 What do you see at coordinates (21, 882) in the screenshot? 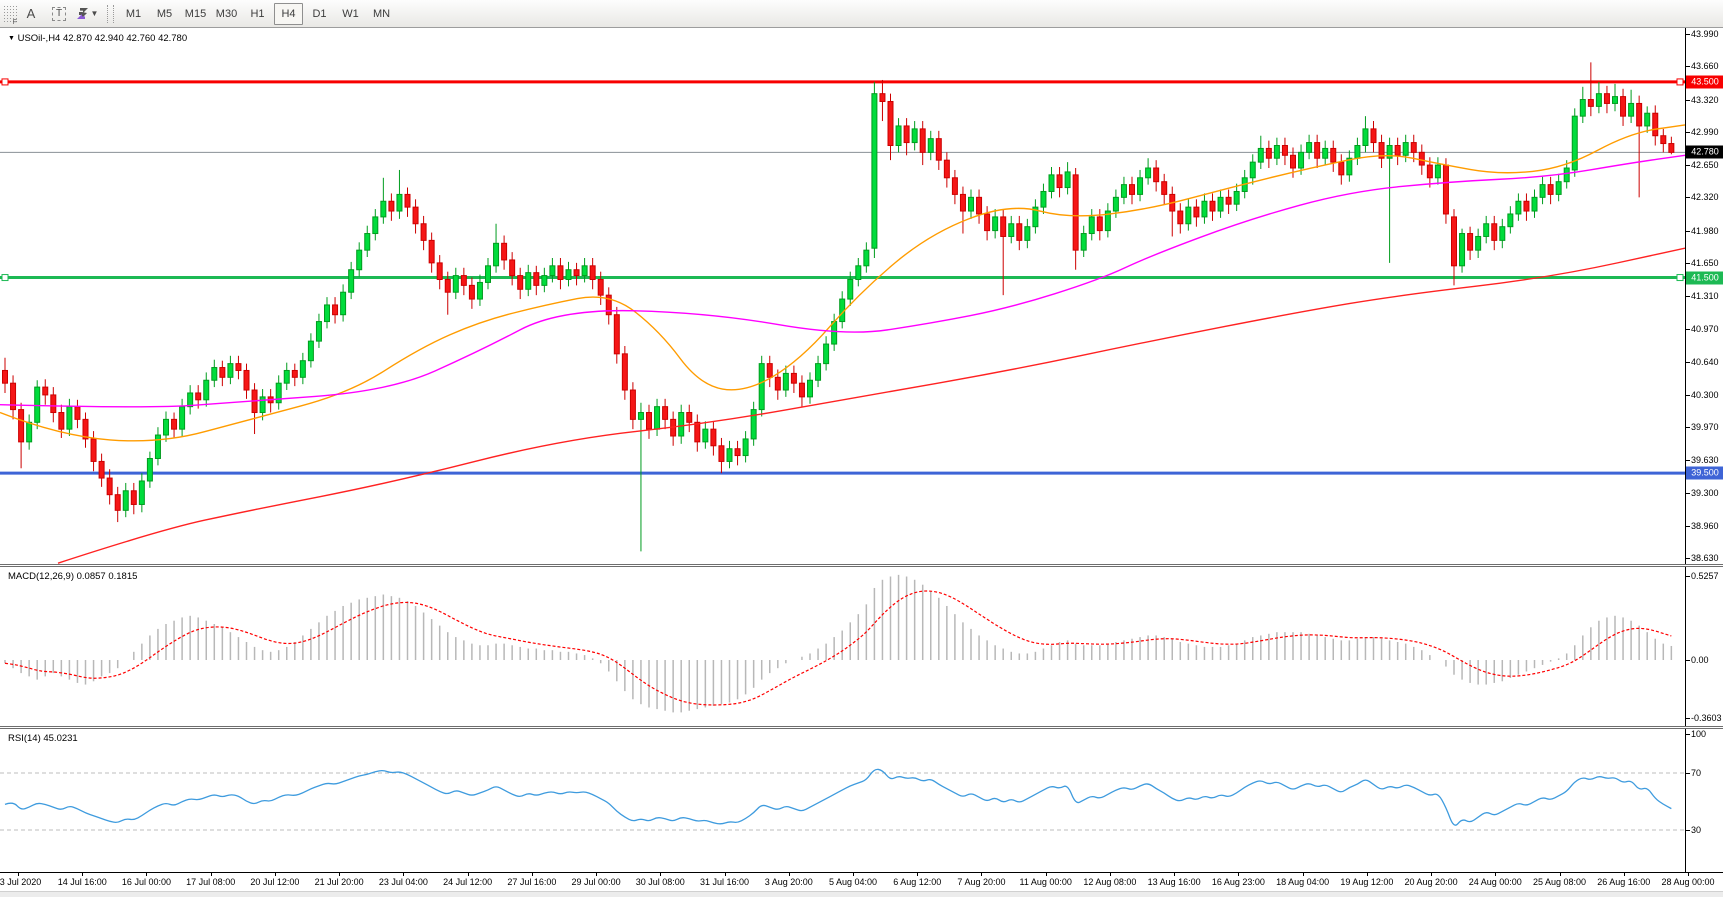
I see `time-label: 13 Jul 2020` at bounding box center [21, 882].